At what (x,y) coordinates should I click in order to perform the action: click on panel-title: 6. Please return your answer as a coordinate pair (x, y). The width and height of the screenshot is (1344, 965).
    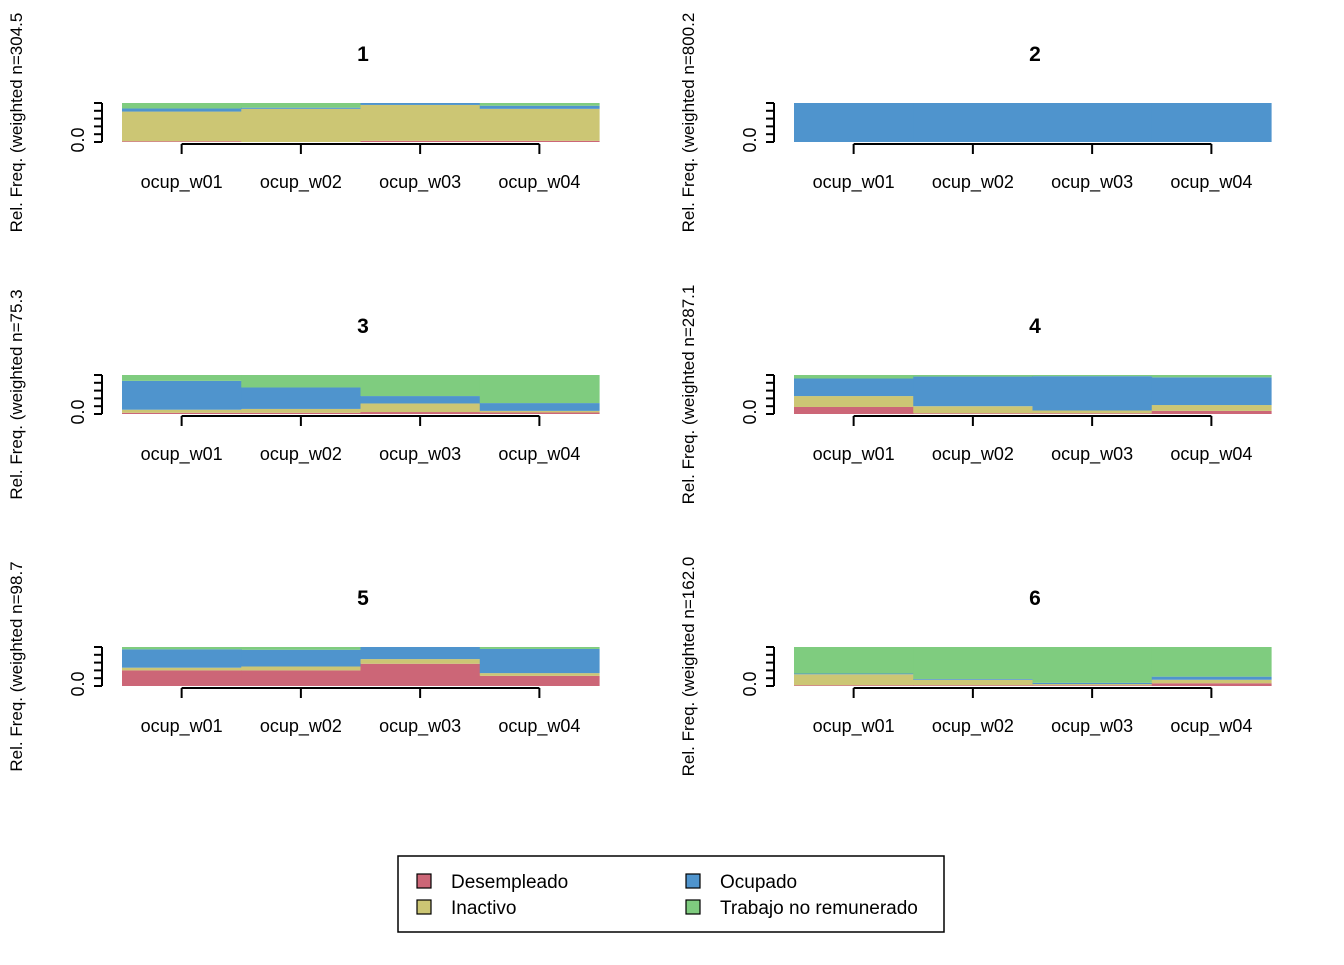
    Looking at the image, I should click on (1035, 598).